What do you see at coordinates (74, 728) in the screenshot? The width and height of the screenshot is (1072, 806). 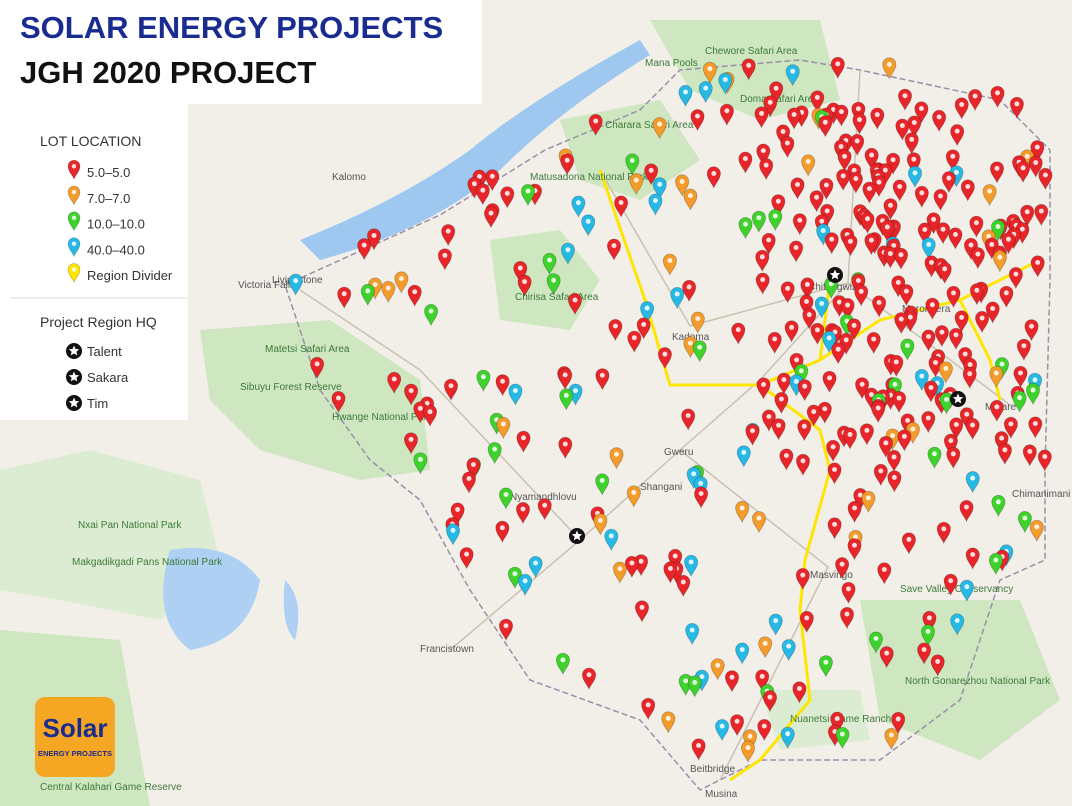 I see `logo-word: Solar` at bounding box center [74, 728].